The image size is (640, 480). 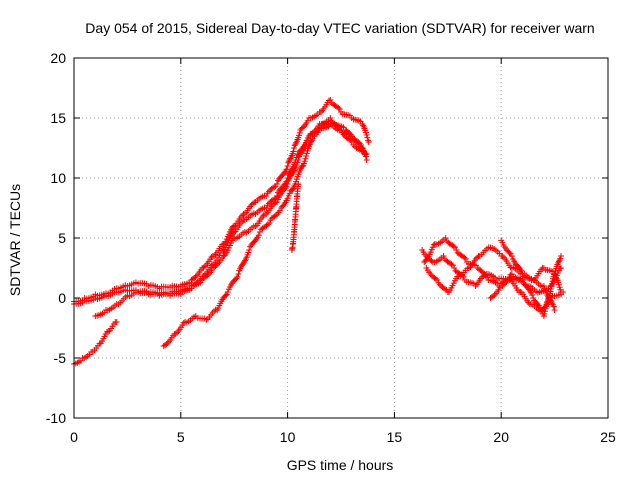 What do you see at coordinates (181, 437) in the screenshot?
I see `x-tick-label: 5` at bounding box center [181, 437].